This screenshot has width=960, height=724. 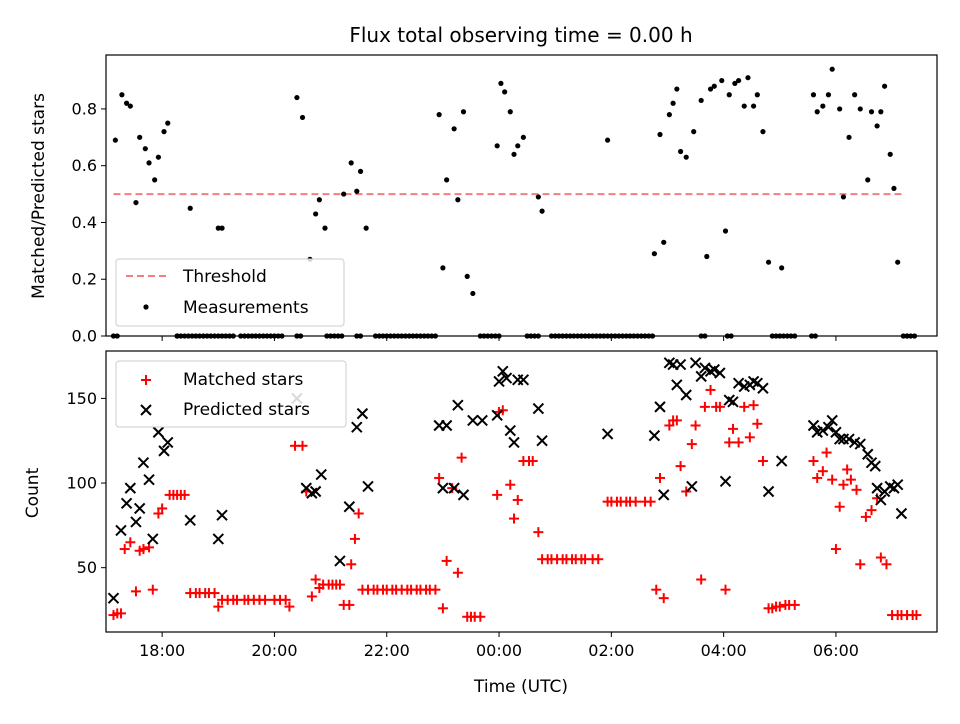 I want to click on legend-predicted-label: Predicted stars, so click(x=246, y=410).